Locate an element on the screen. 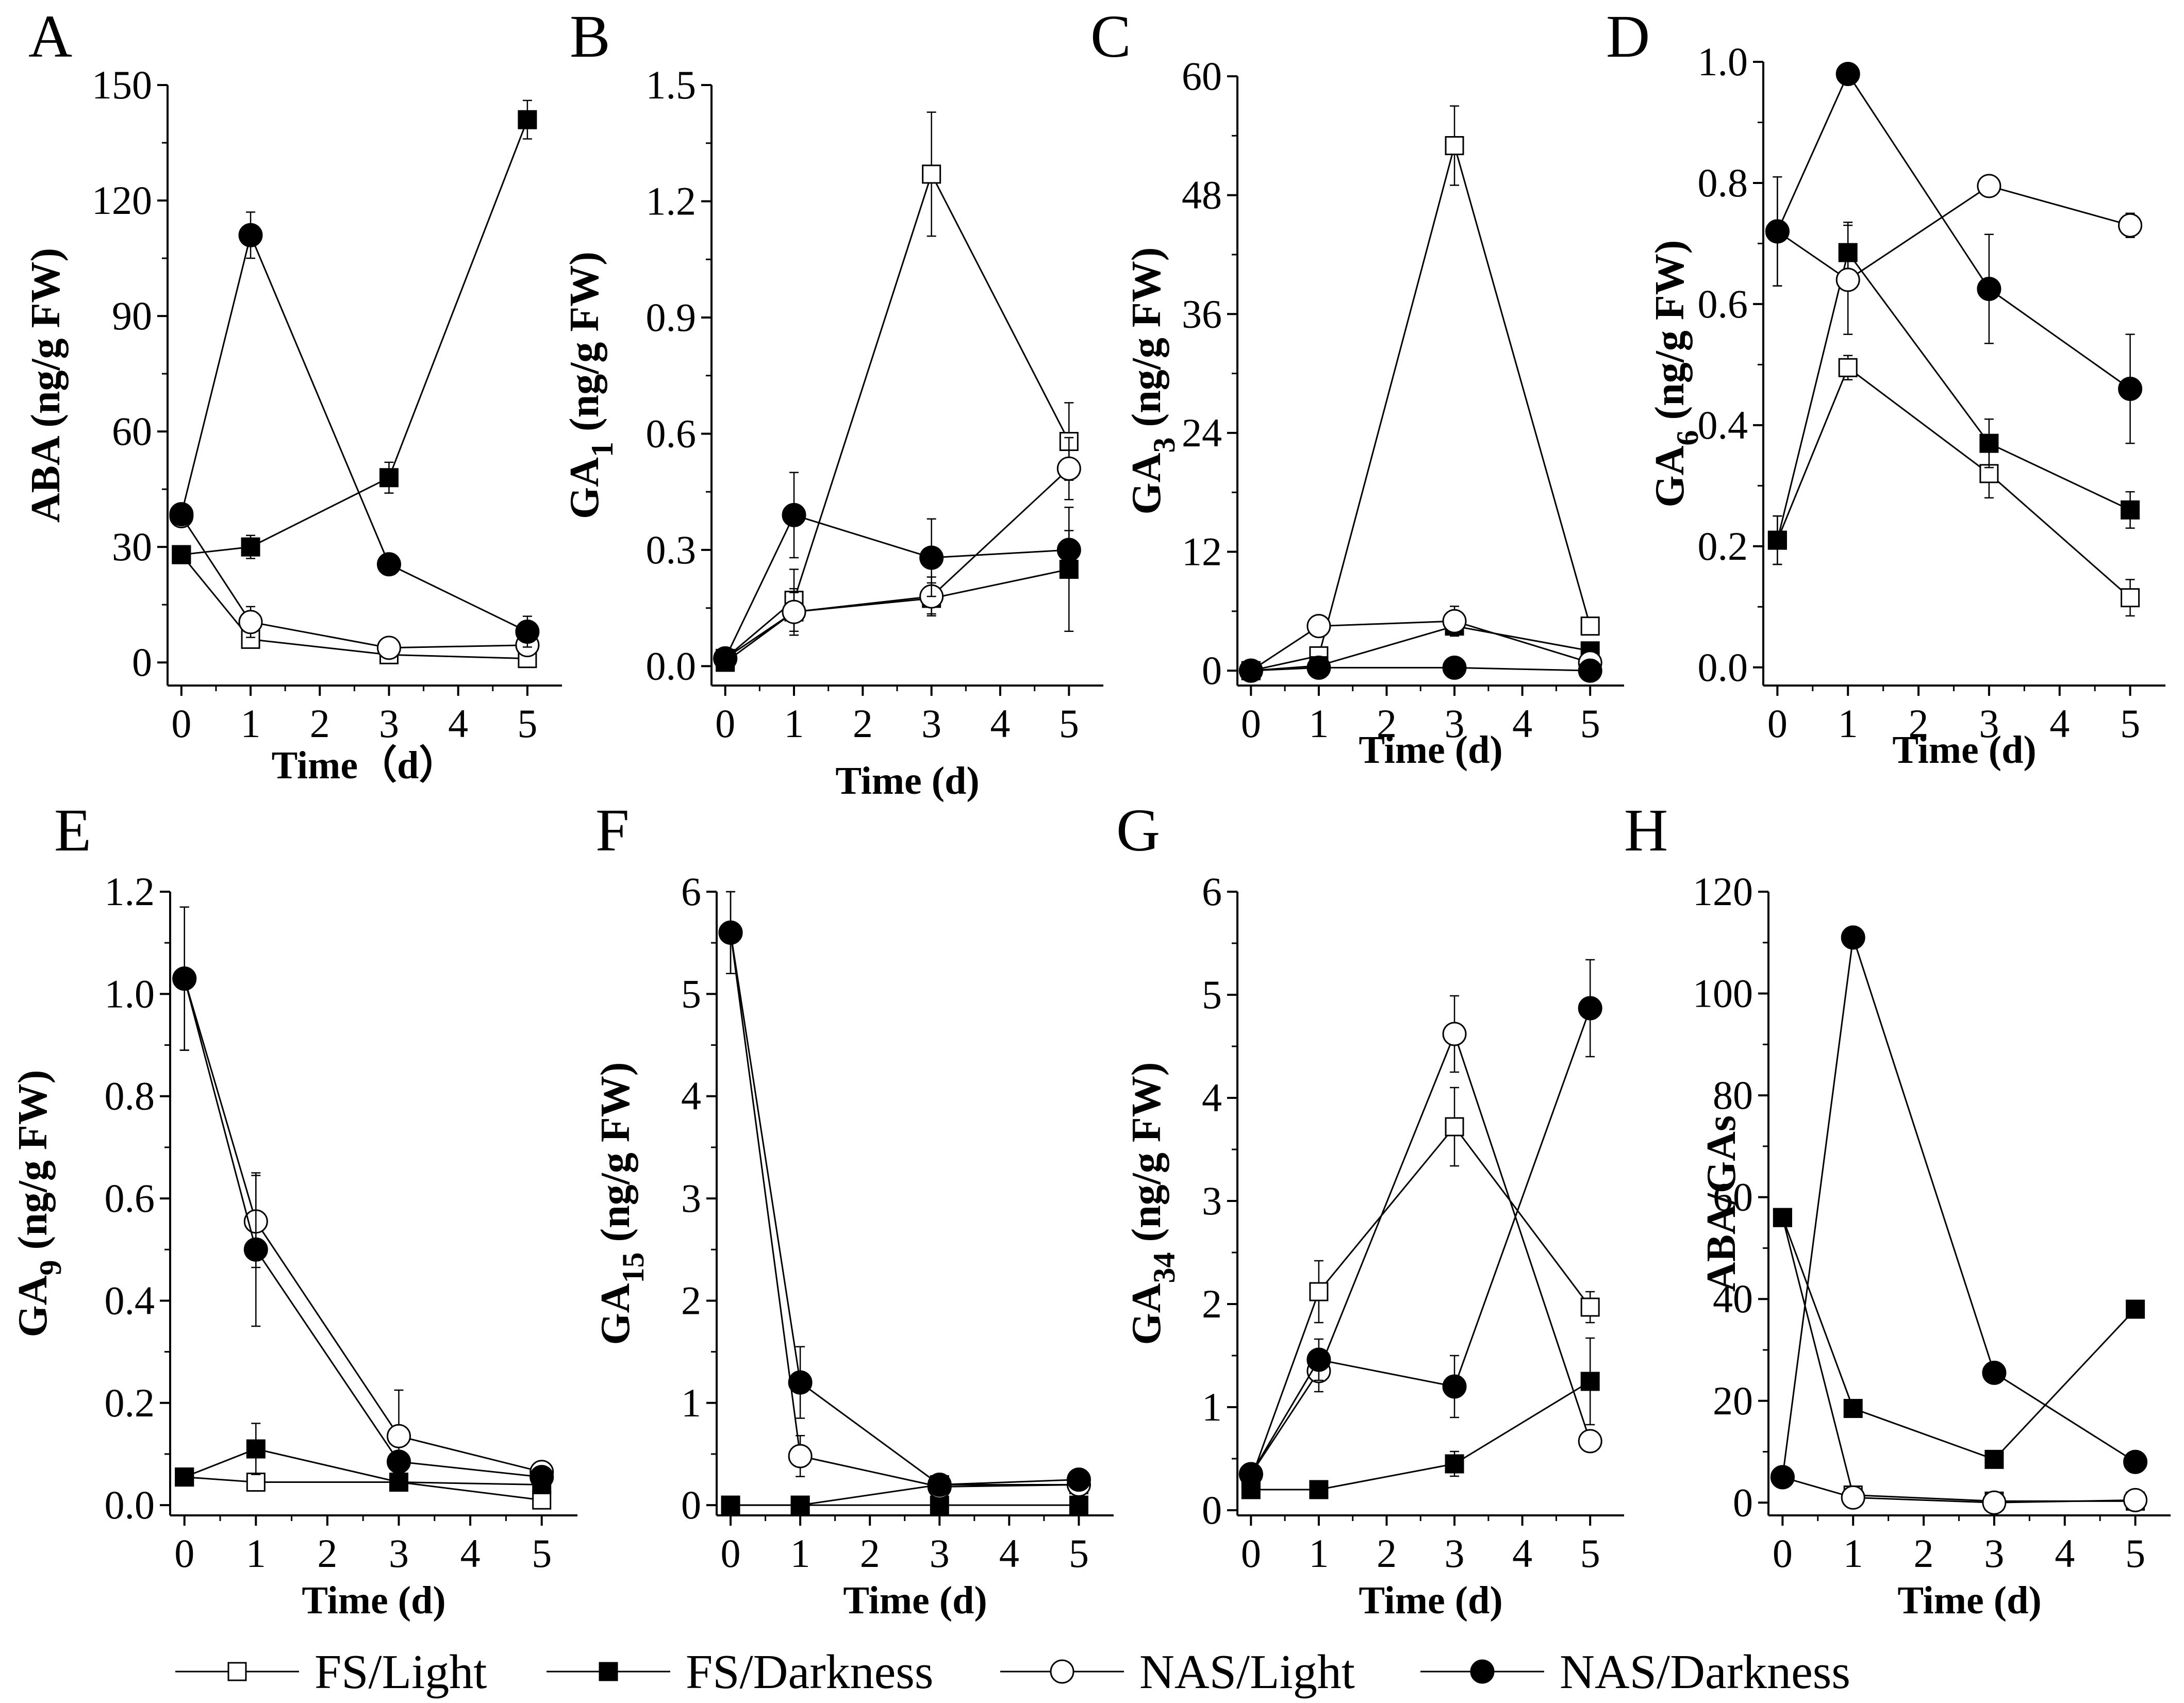 Image resolution: width=2184 pixels, height=1703 pixels. panel-letter-h: H is located at coordinates (1646, 830).